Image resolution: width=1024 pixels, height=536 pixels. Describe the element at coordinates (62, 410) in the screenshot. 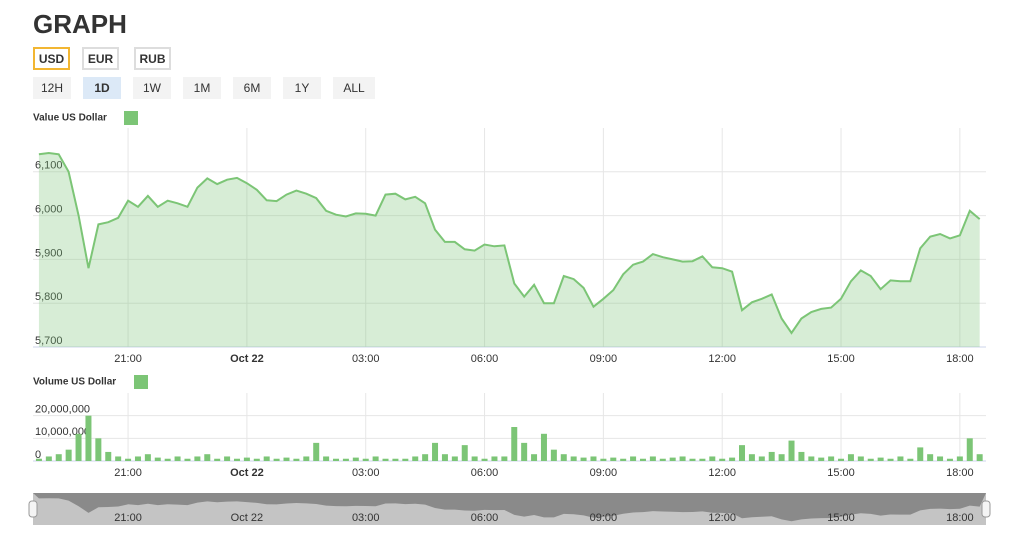

I see `y-tick-label: 20,000,000` at that location.